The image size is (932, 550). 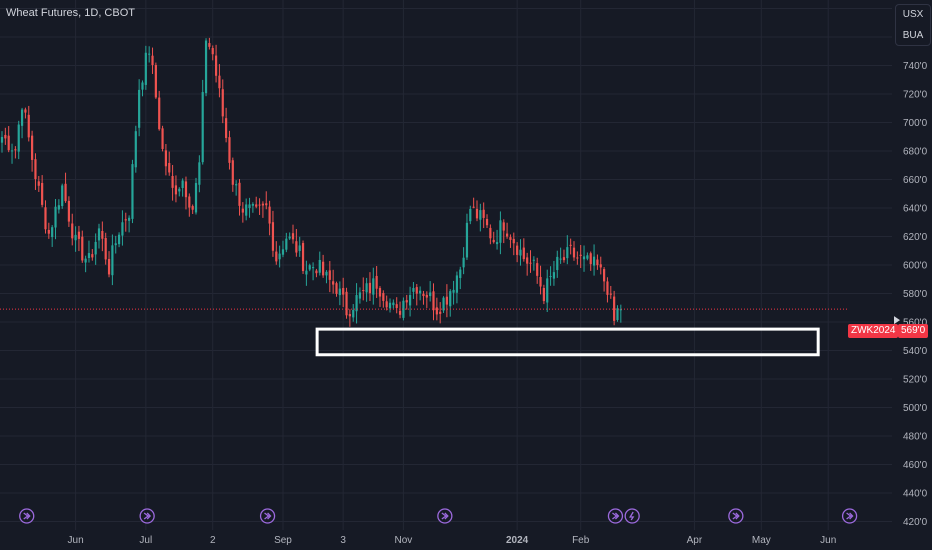 What do you see at coordinates (517, 540) in the screenshot?
I see `x-tick-label: 2024` at bounding box center [517, 540].